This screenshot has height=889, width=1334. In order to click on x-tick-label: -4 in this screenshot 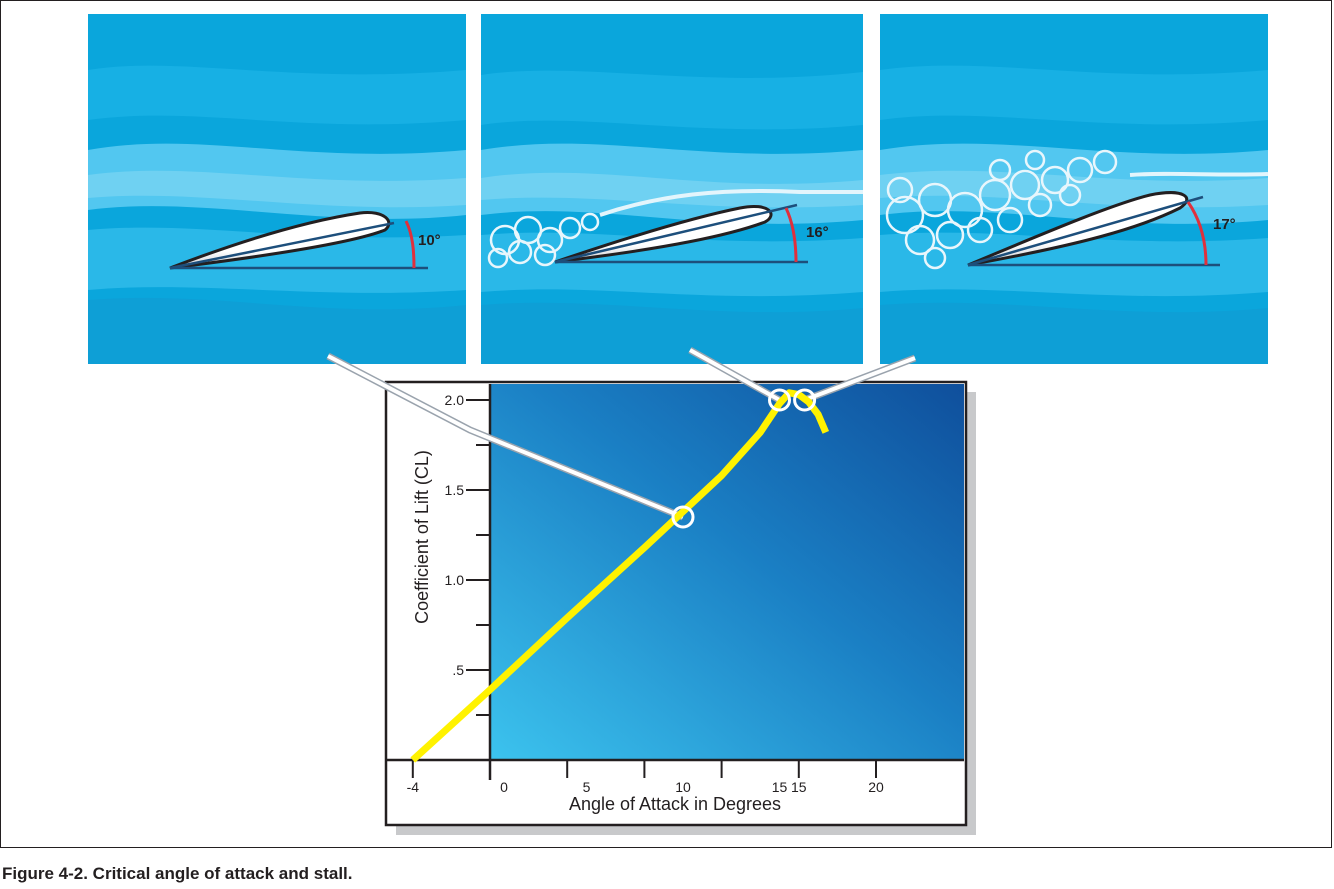, I will do `click(413, 787)`.